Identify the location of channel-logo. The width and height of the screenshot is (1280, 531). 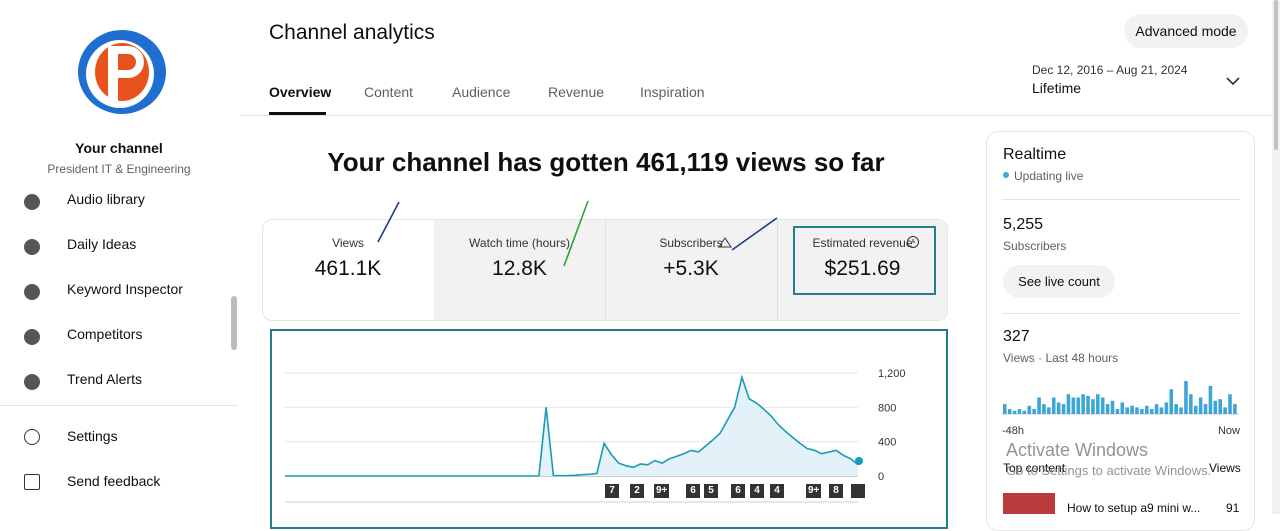
(120, 72).